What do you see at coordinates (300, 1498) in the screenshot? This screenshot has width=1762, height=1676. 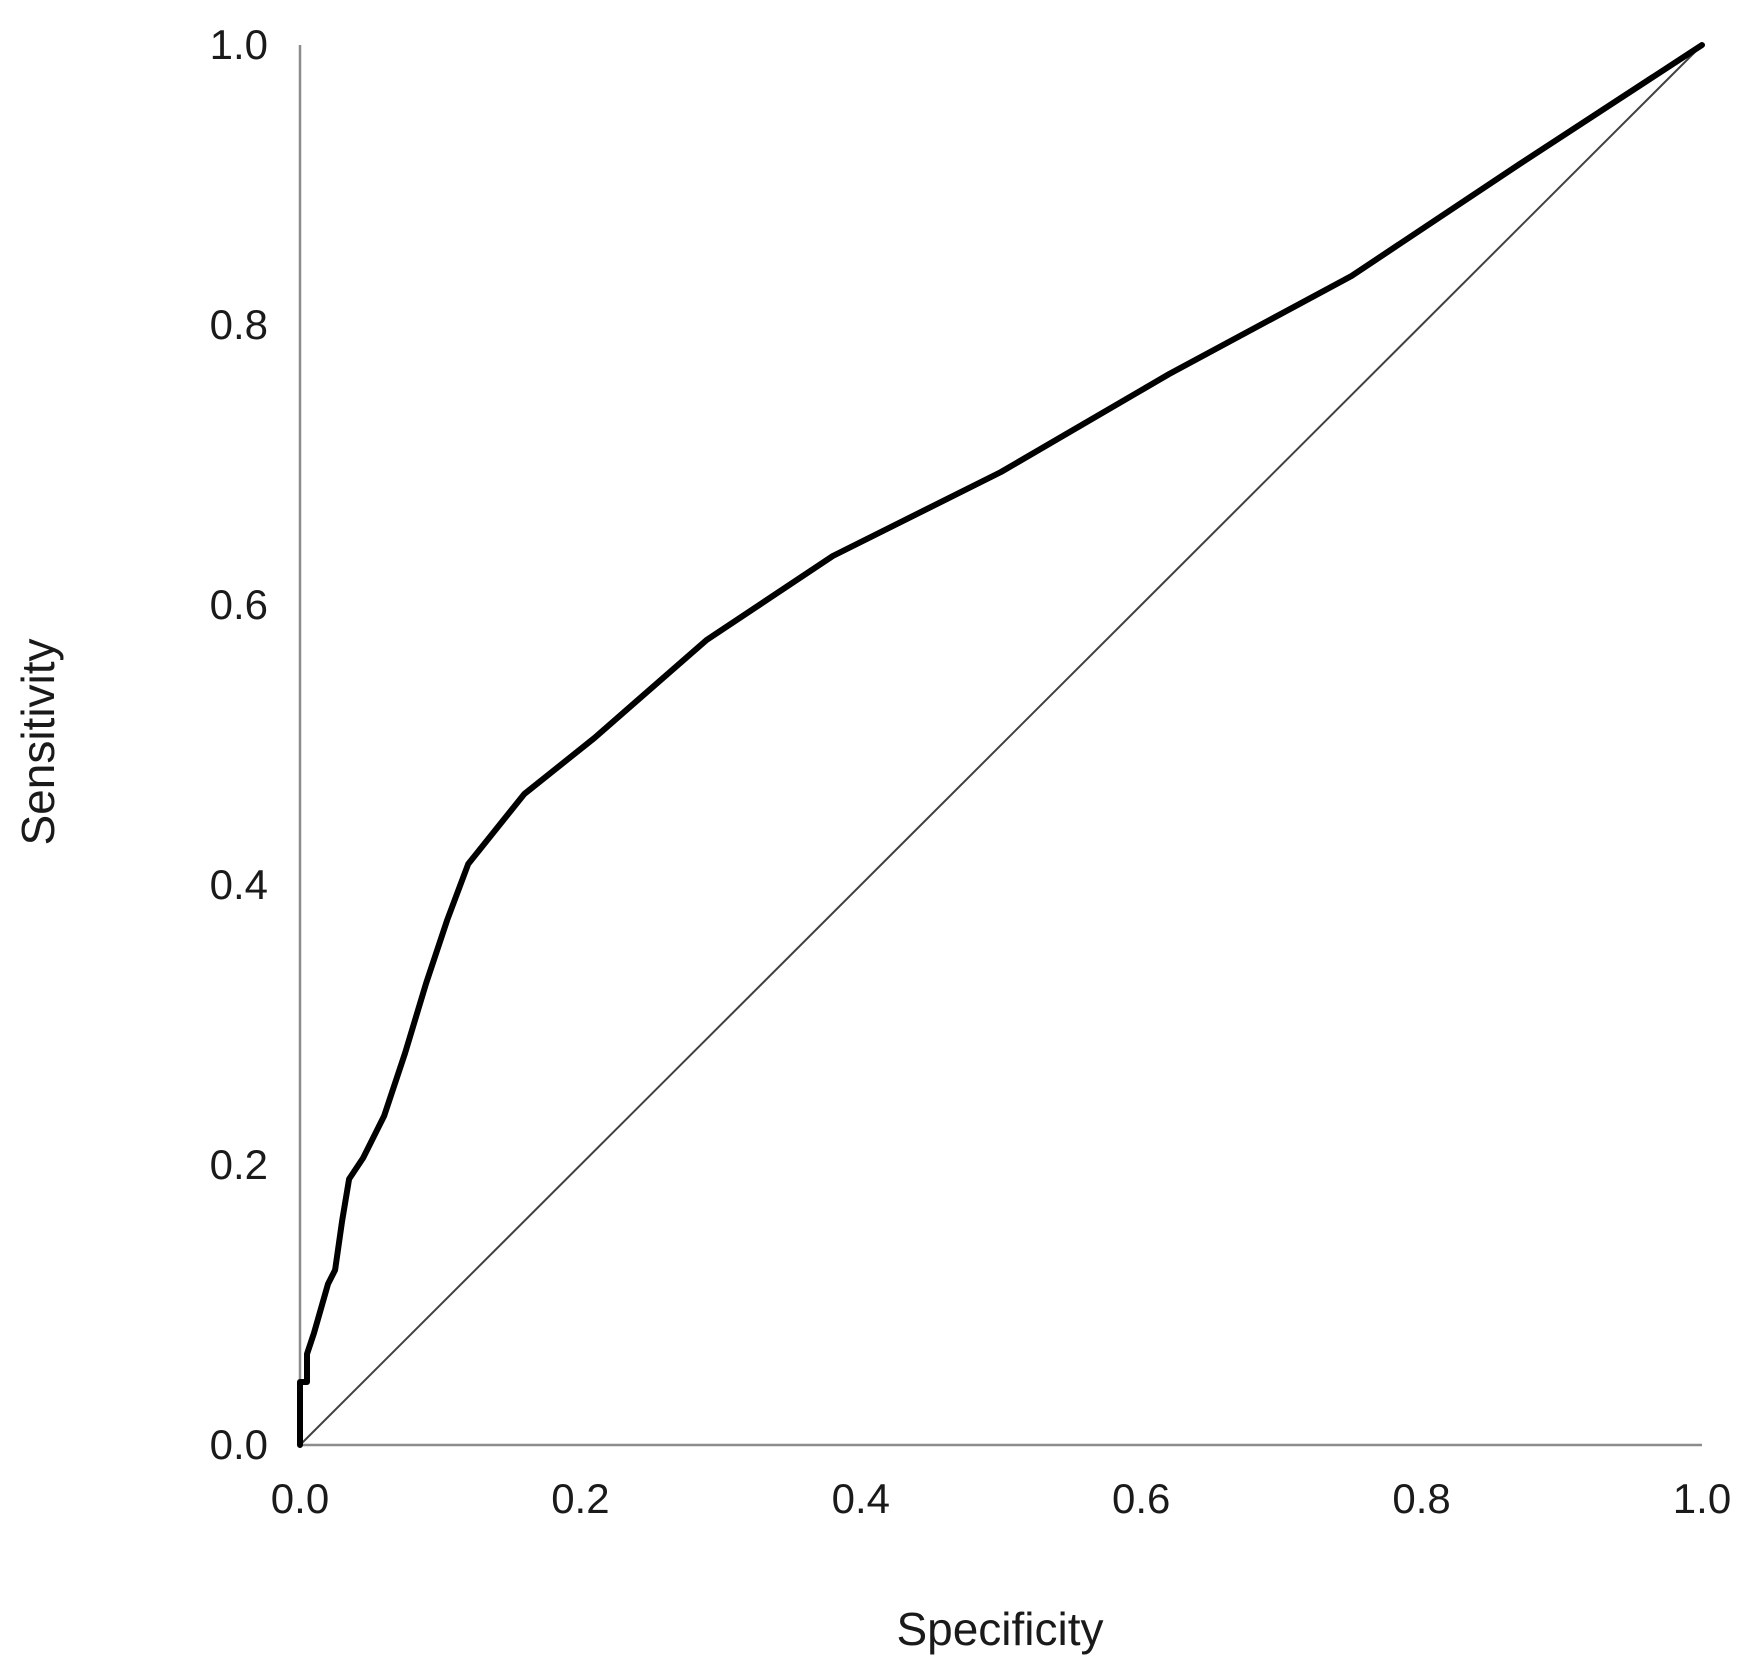 I see `x-tick-label: 0.0` at bounding box center [300, 1498].